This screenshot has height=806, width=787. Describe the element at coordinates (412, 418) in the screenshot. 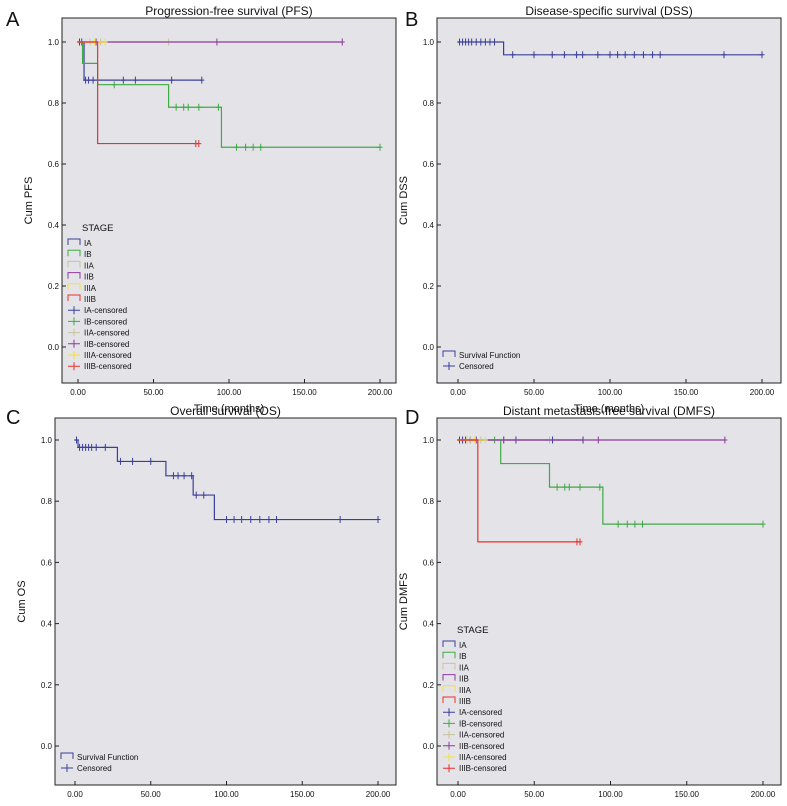

I see `panel-letter: D` at that location.